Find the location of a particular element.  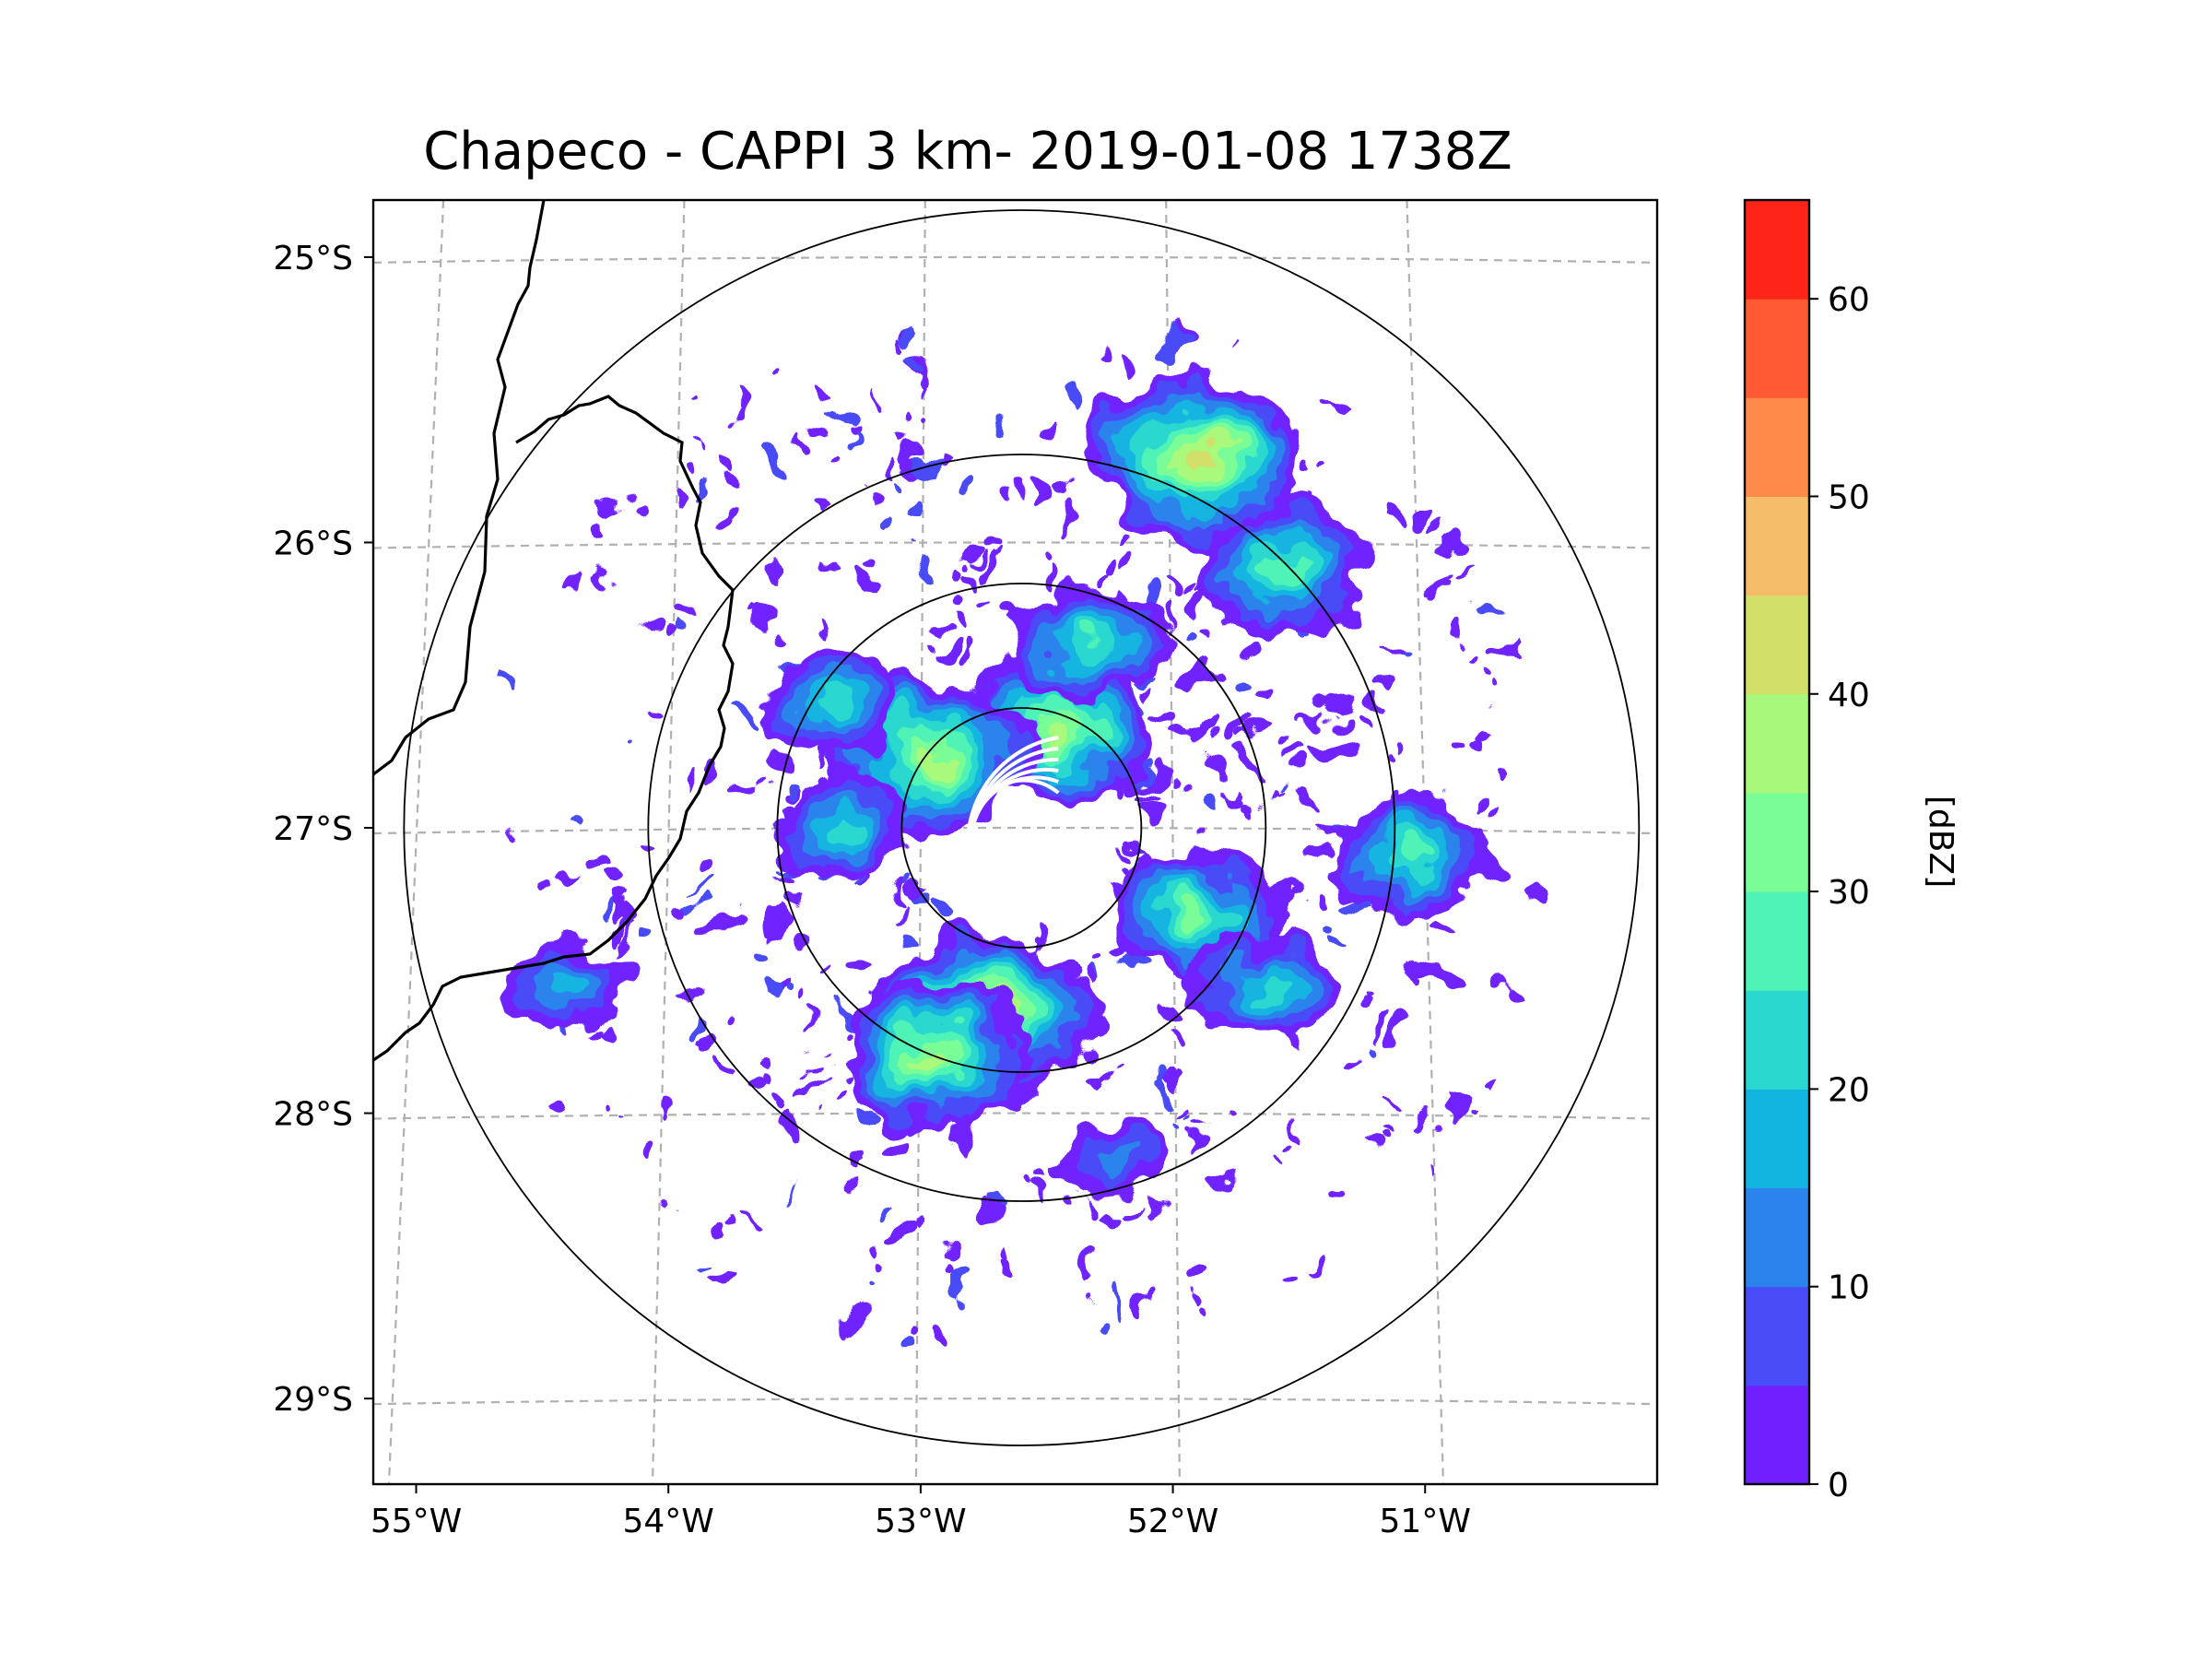

range-ring is located at coordinates (1021, 828).